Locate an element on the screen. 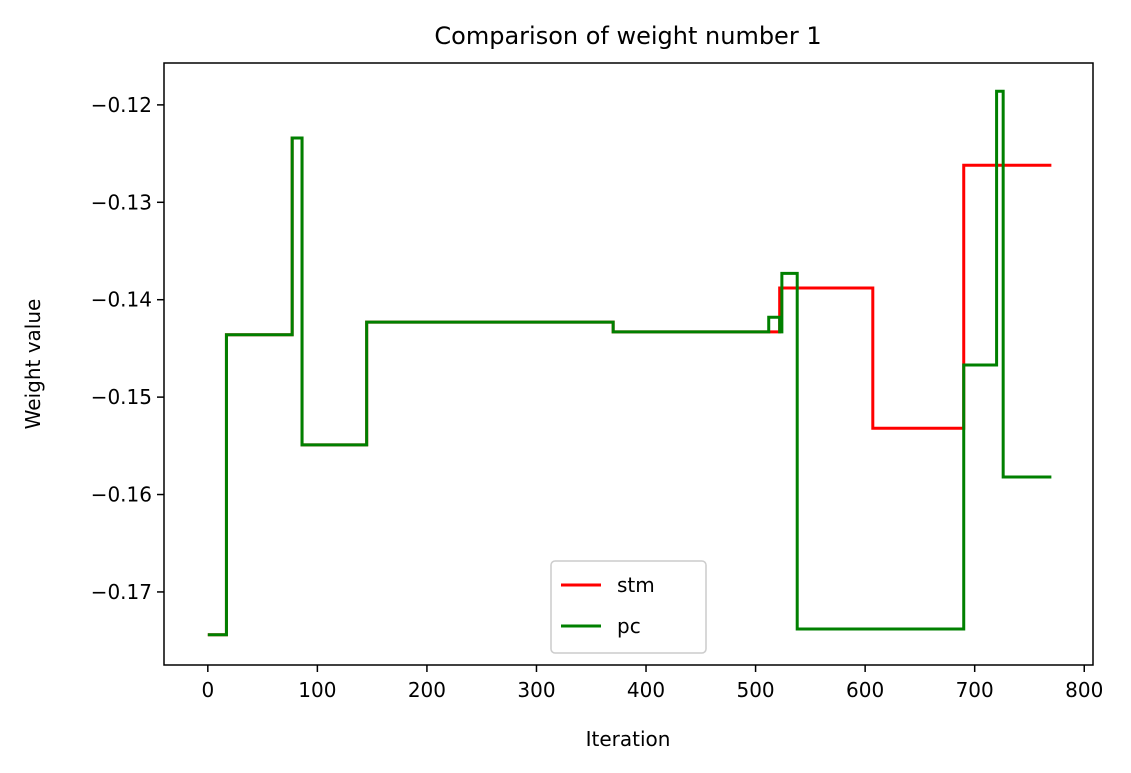 Image resolution: width=1131 pixels, height=773 pixels. x-tick-label: 600 is located at coordinates (865, 690).